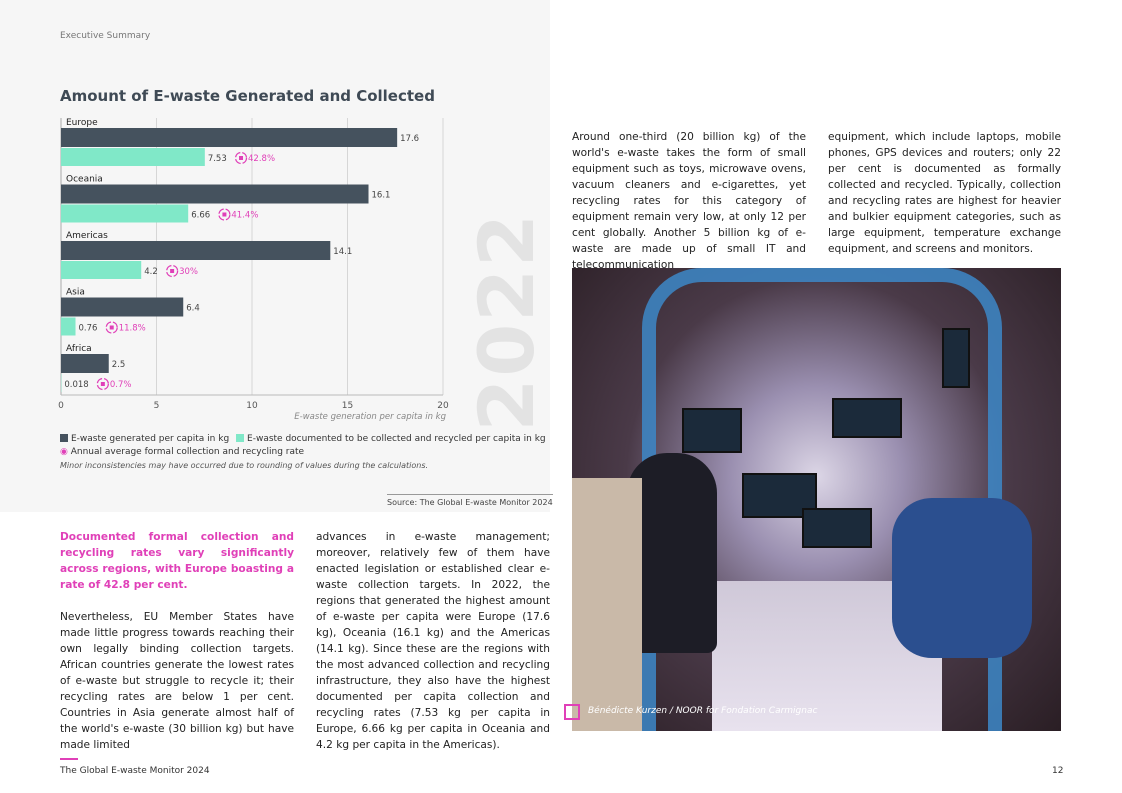 The height and width of the screenshot is (793, 1122). Describe the element at coordinates (244, 216) in the screenshot. I see `rate-label: 41.4%` at that location.